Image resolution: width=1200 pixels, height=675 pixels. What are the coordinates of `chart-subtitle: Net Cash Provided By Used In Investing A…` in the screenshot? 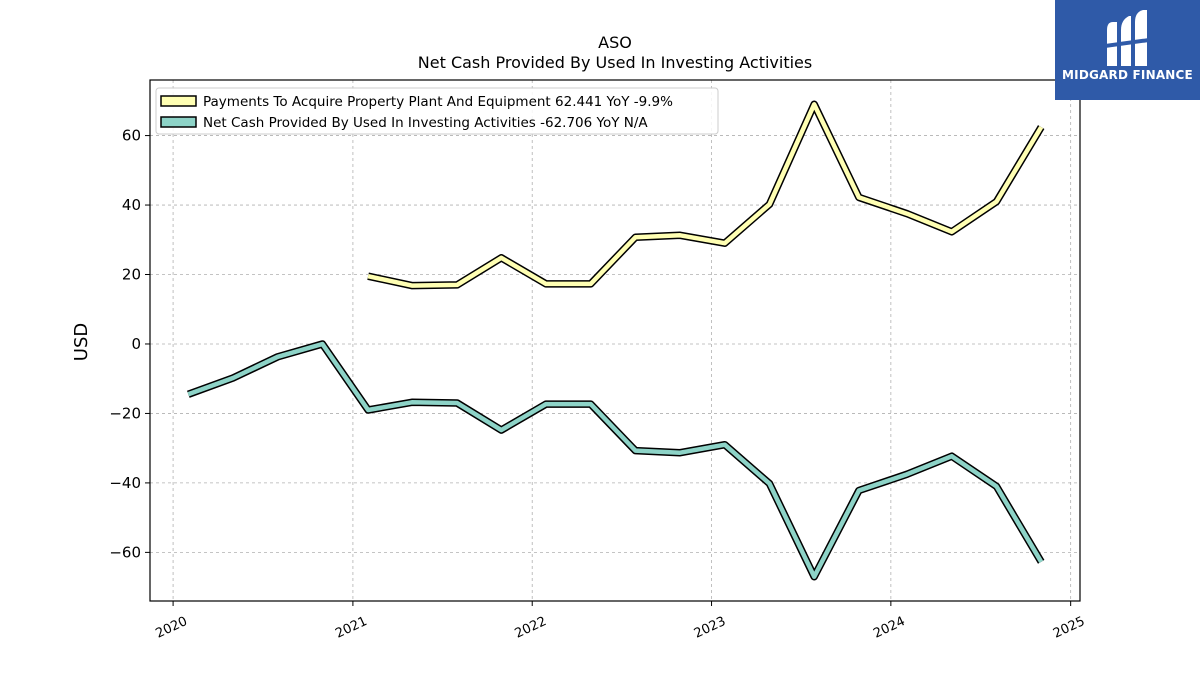 It's located at (615, 62).